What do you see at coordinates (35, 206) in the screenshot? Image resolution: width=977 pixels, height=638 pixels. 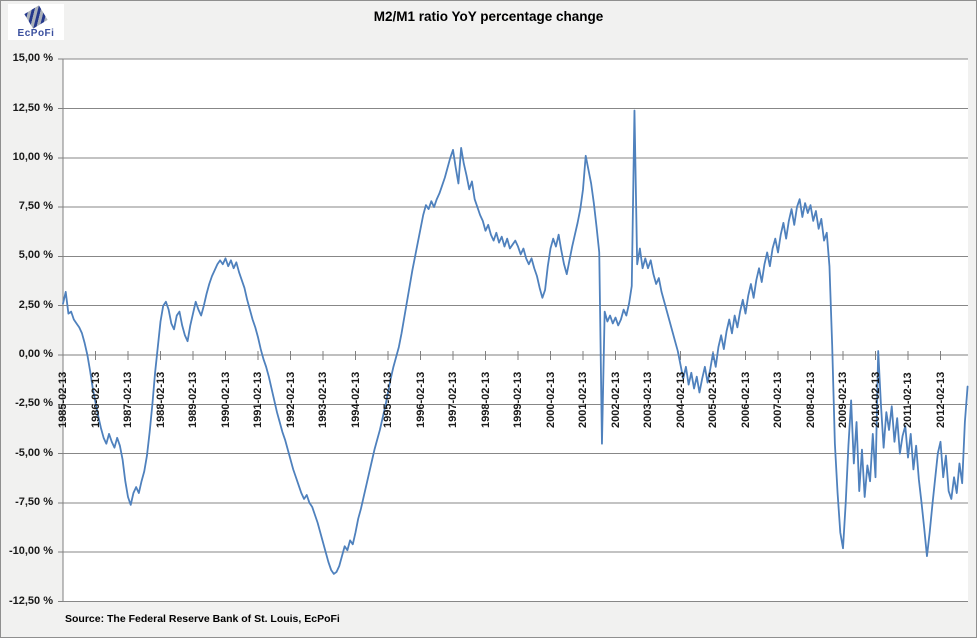 I see `y-axis-label: 7,50 %` at bounding box center [35, 206].